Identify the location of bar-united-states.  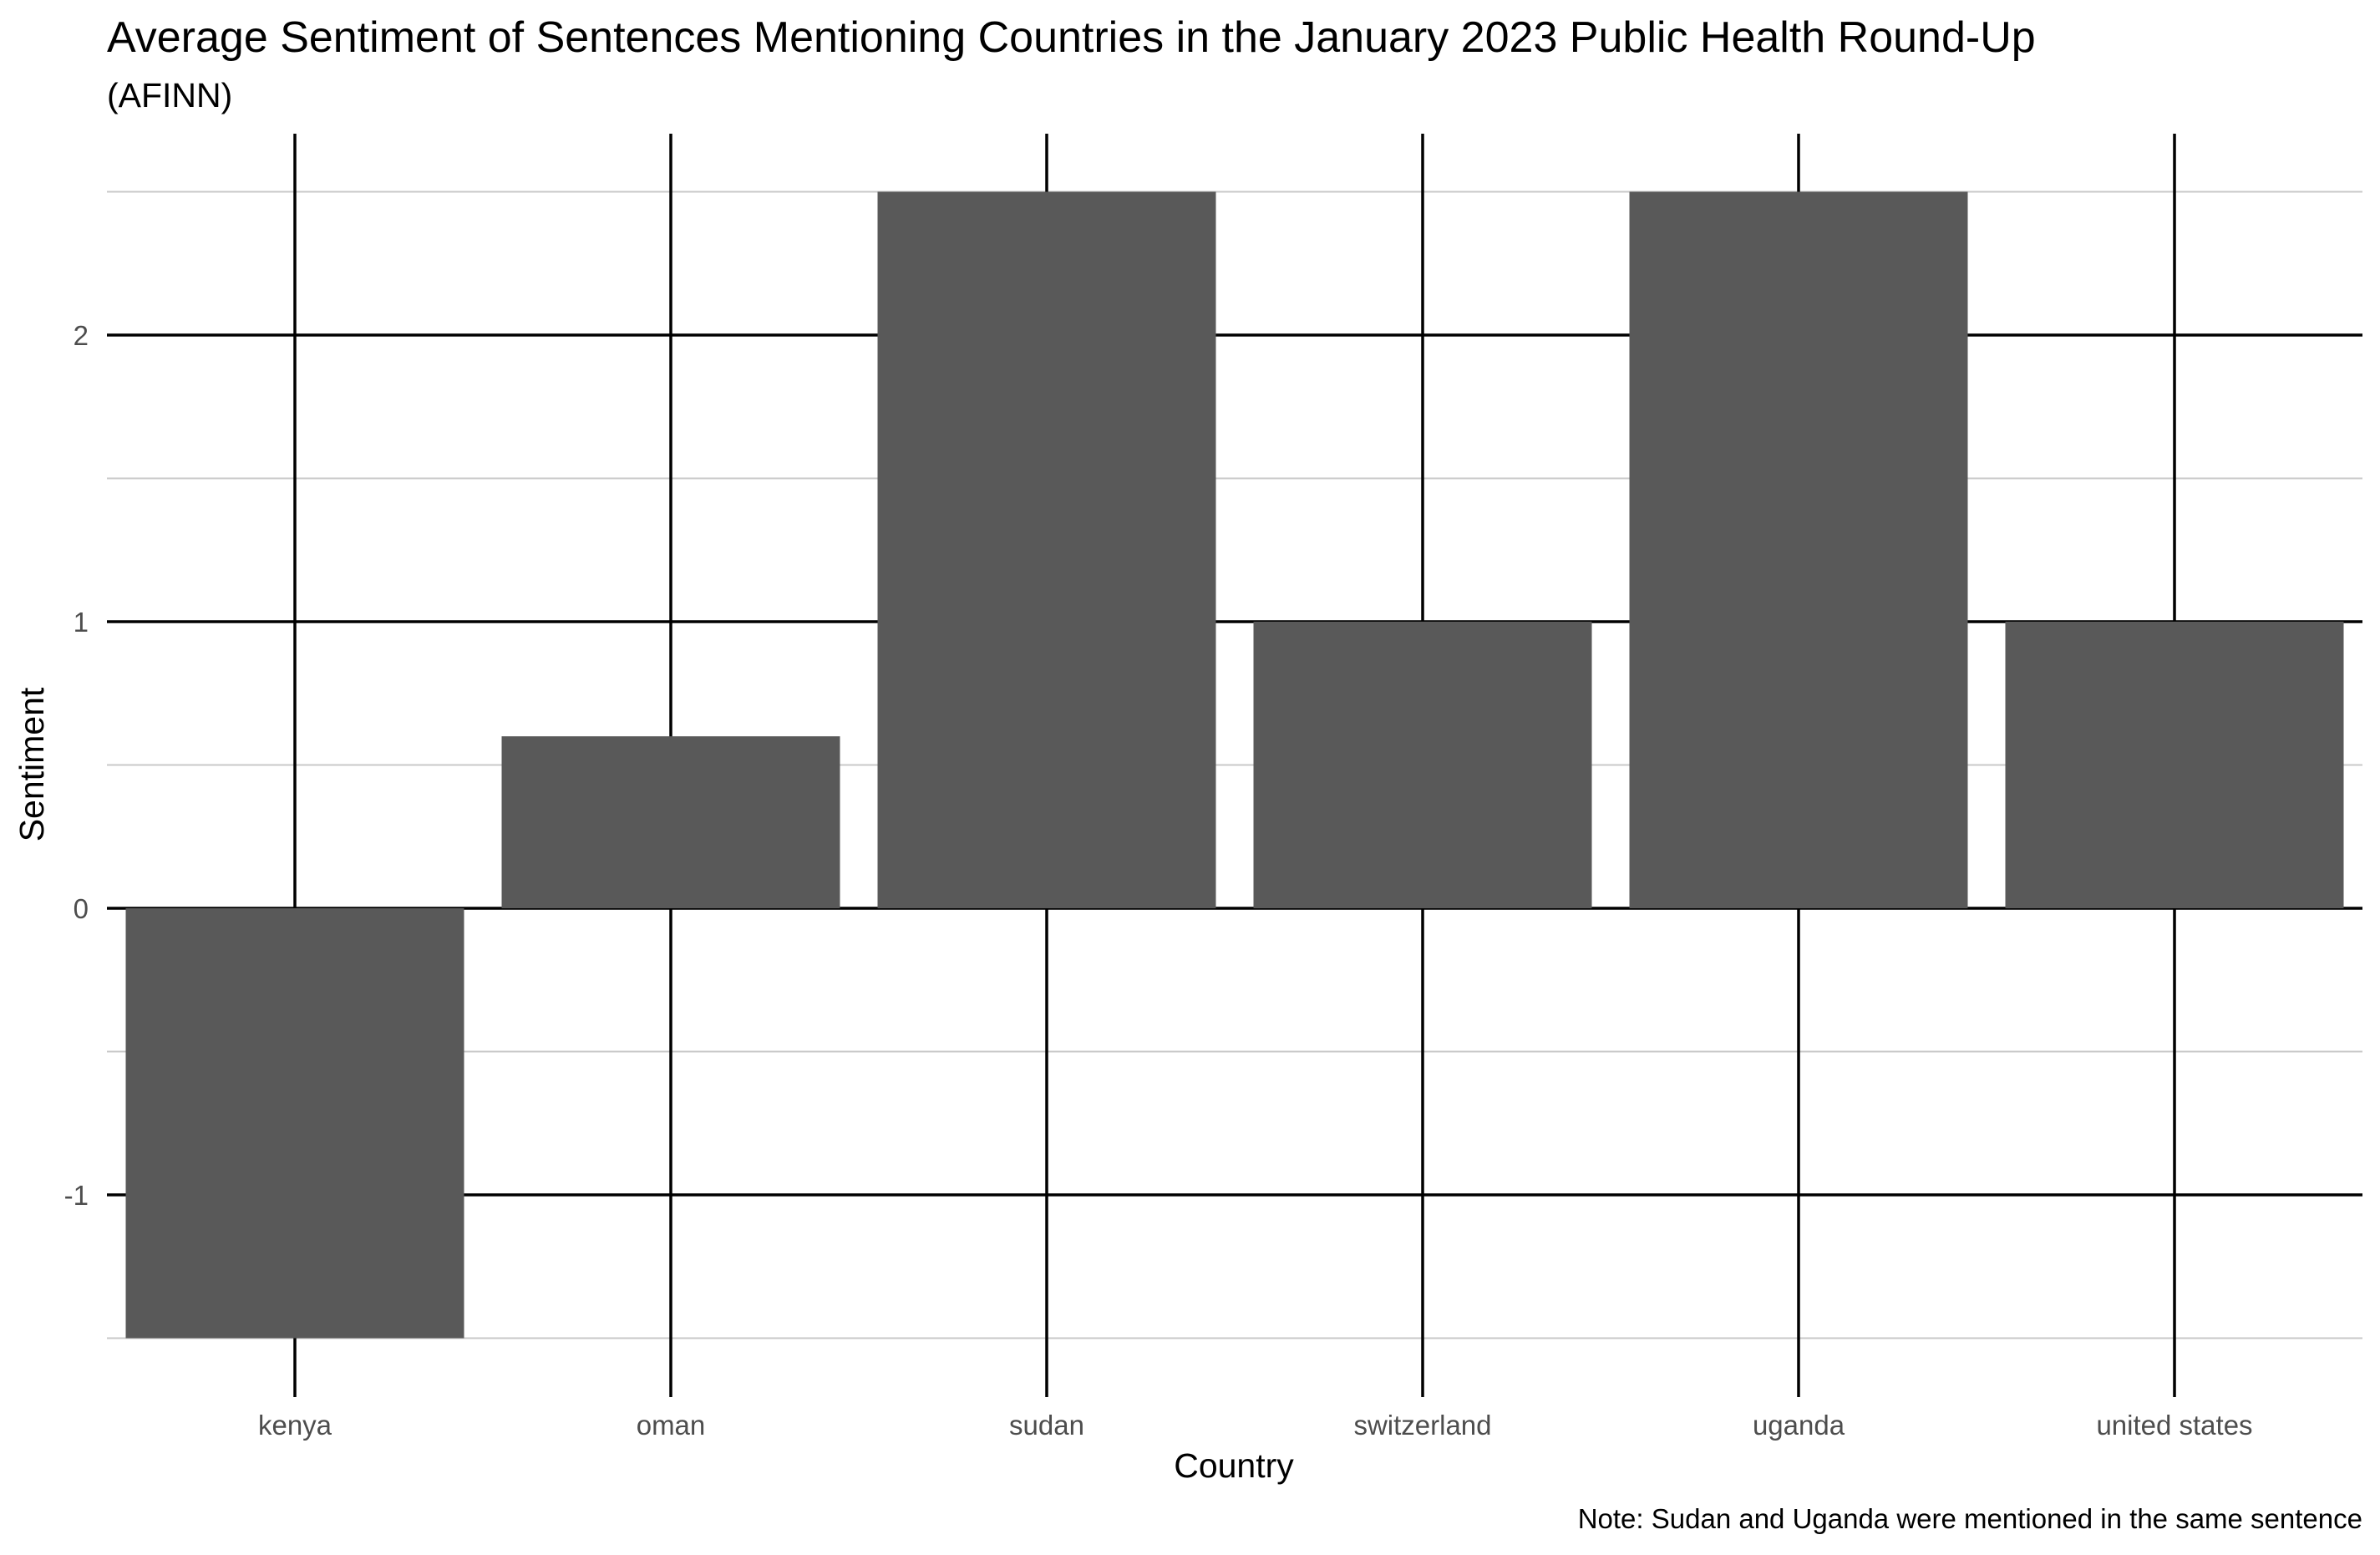
(2174, 765).